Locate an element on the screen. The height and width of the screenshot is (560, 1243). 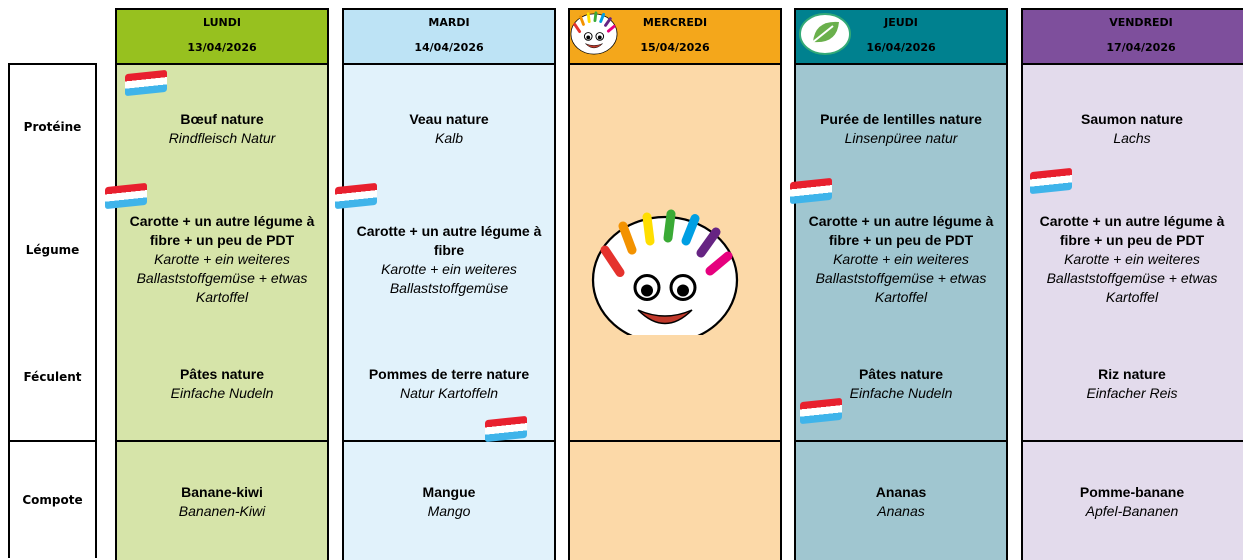
item-french: Veau nature is located at coordinates (449, 118).